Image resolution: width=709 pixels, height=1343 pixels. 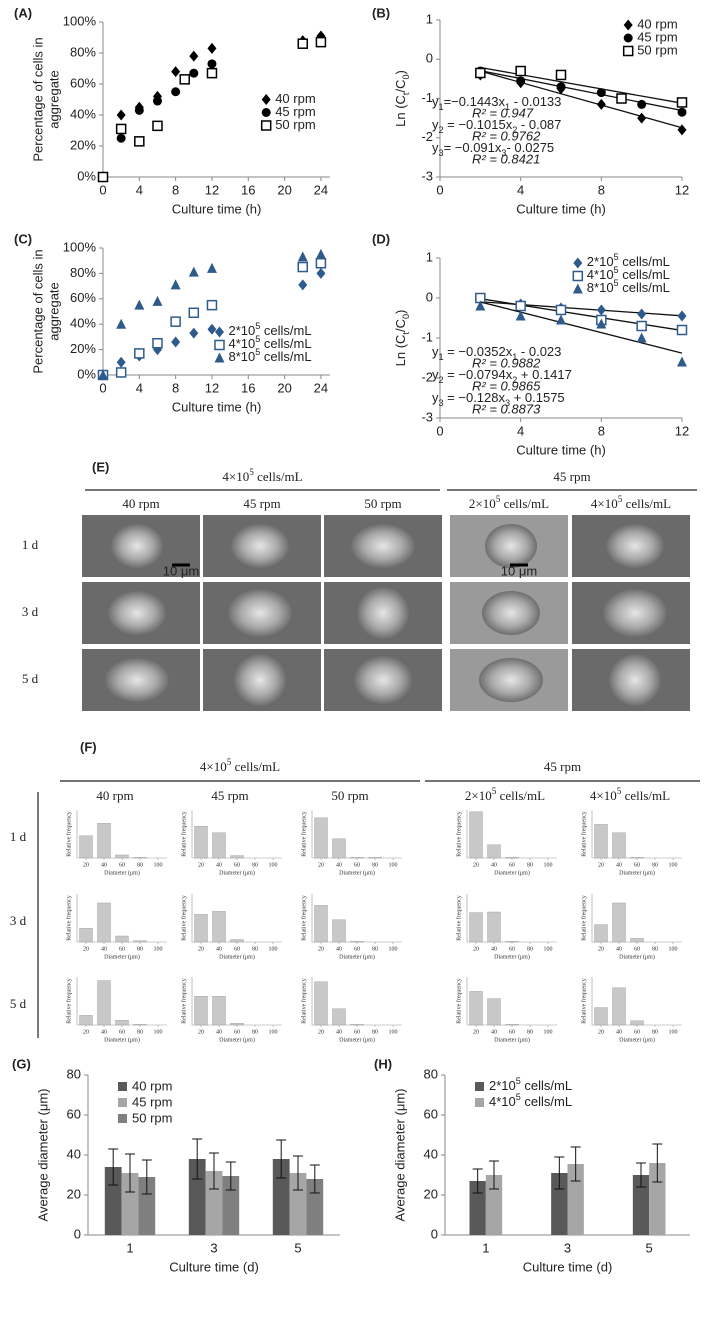 What do you see at coordinates (514, 357) in the screenshot?
I see `equation-part: 1` at bounding box center [514, 357].